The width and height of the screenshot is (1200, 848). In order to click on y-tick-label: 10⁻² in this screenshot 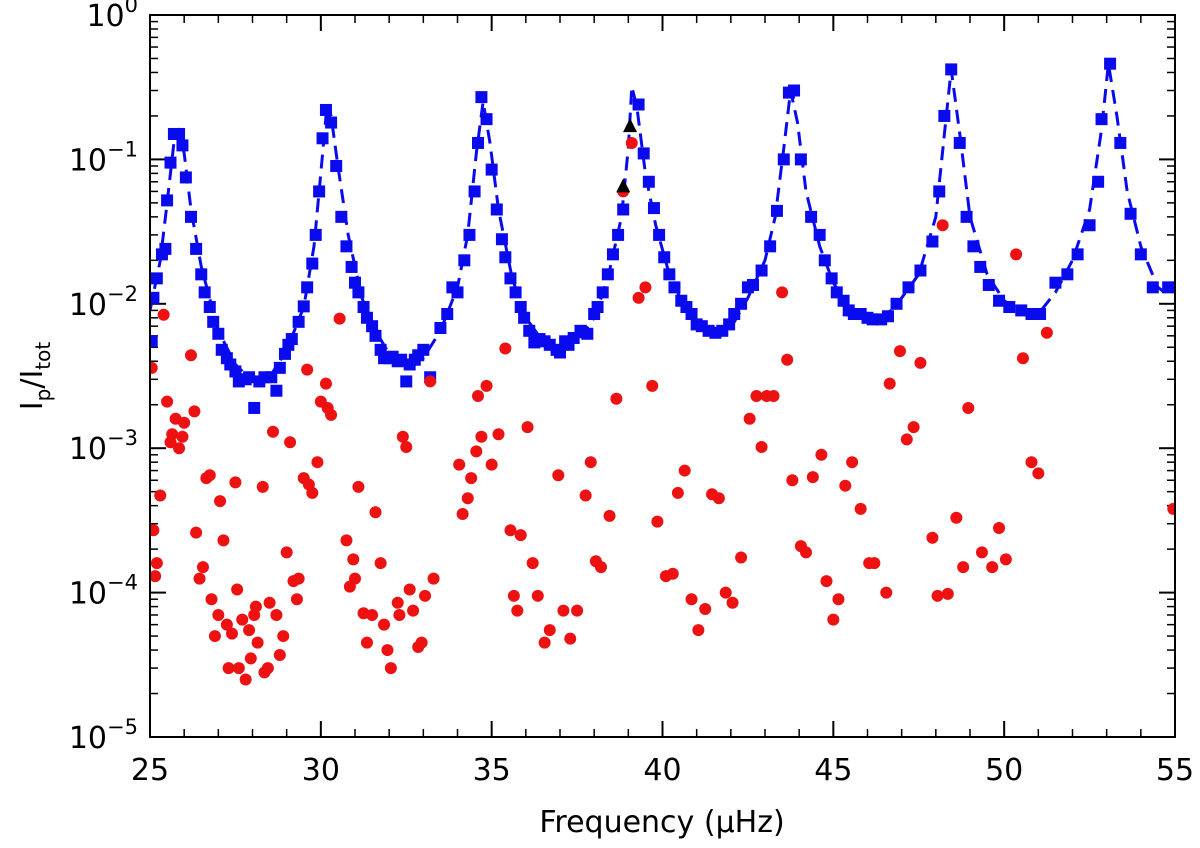, I will do `click(103, 302)`.